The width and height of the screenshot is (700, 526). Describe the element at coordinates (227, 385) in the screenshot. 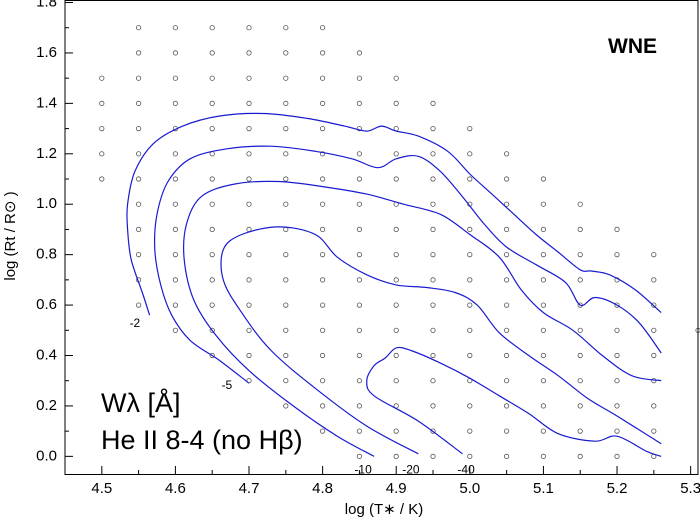

I see `contour-label: -5` at that location.